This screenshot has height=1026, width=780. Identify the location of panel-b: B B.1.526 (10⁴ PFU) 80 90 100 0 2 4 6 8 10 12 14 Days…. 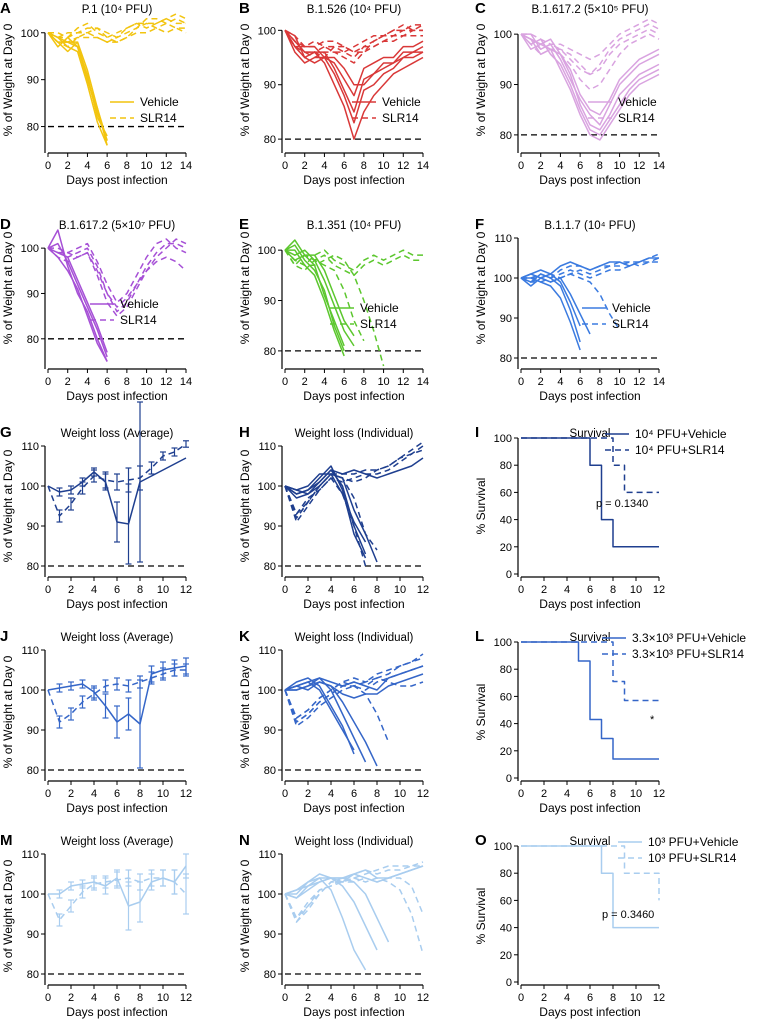
(333, 93).